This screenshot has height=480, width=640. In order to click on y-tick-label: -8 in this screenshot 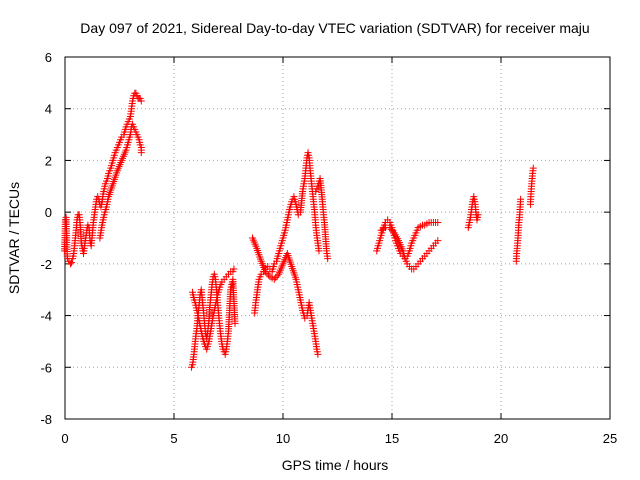, I will do `click(46, 419)`.